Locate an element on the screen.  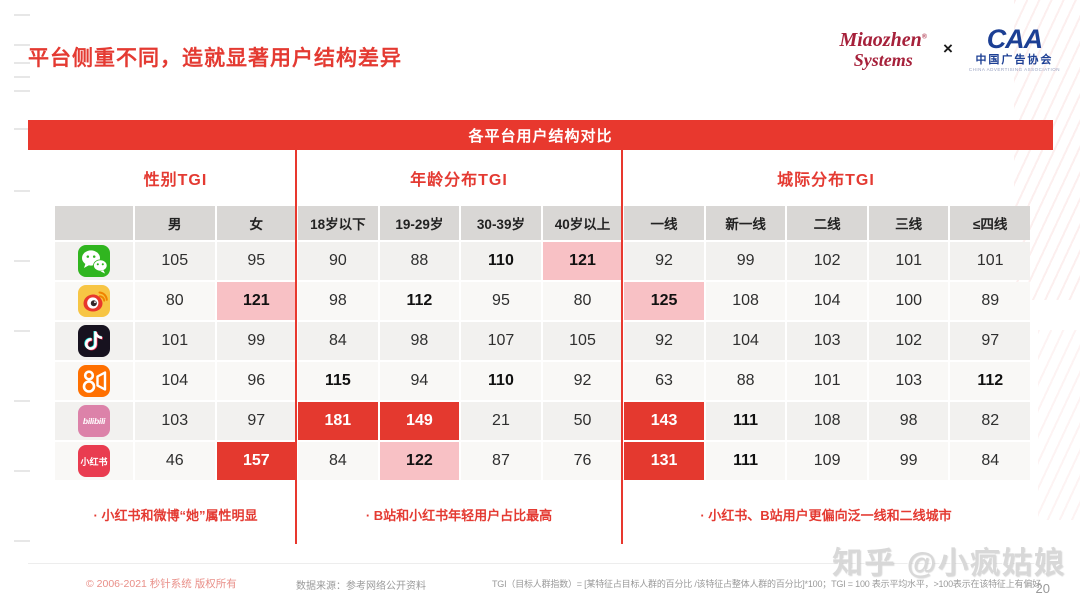
tgi-cell-kuaishou-7: 88 is located at coordinates (745, 381).